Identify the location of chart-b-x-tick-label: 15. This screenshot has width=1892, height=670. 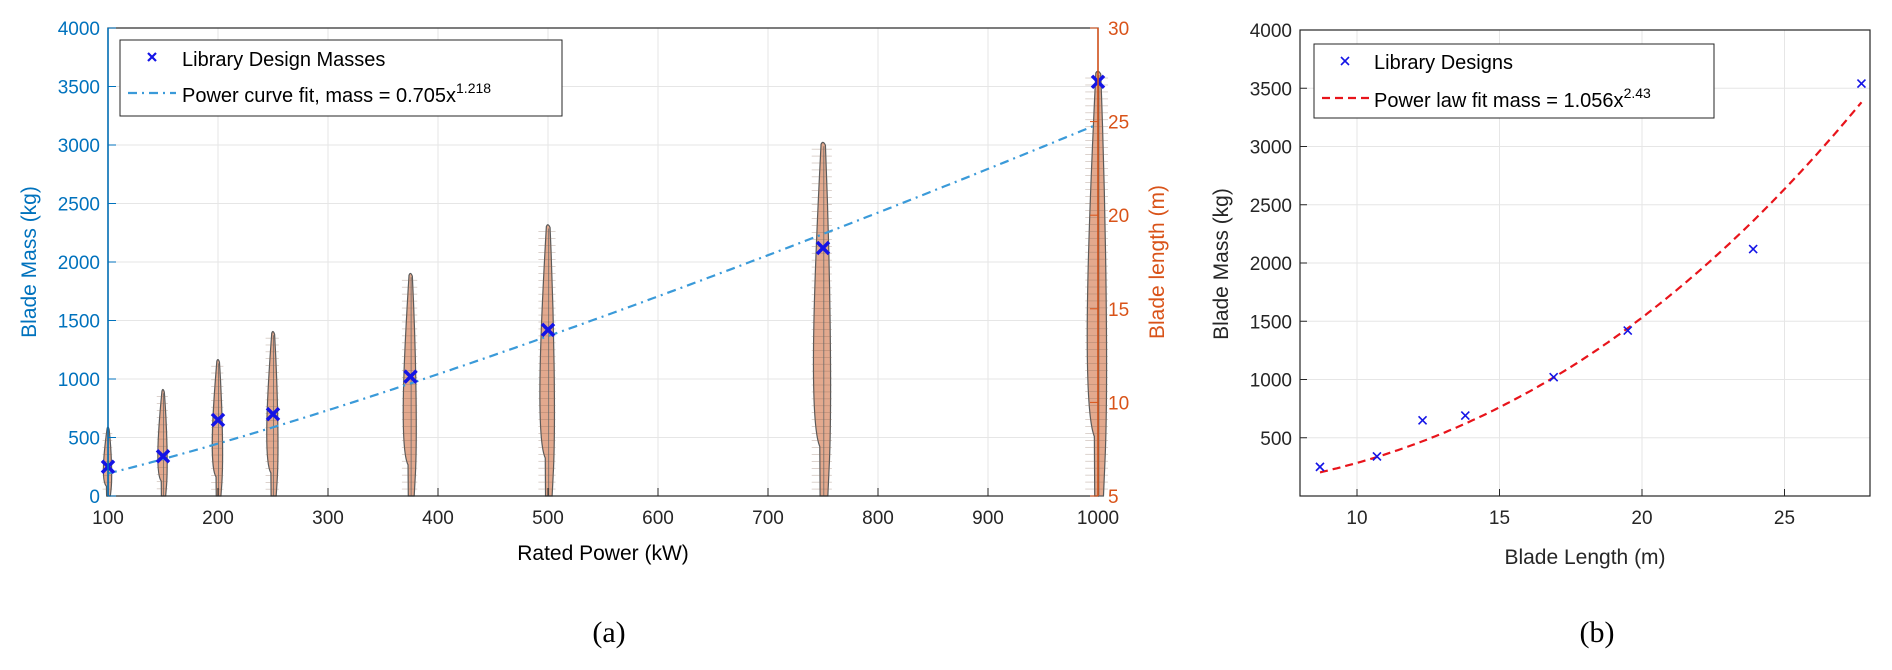
(1499, 518).